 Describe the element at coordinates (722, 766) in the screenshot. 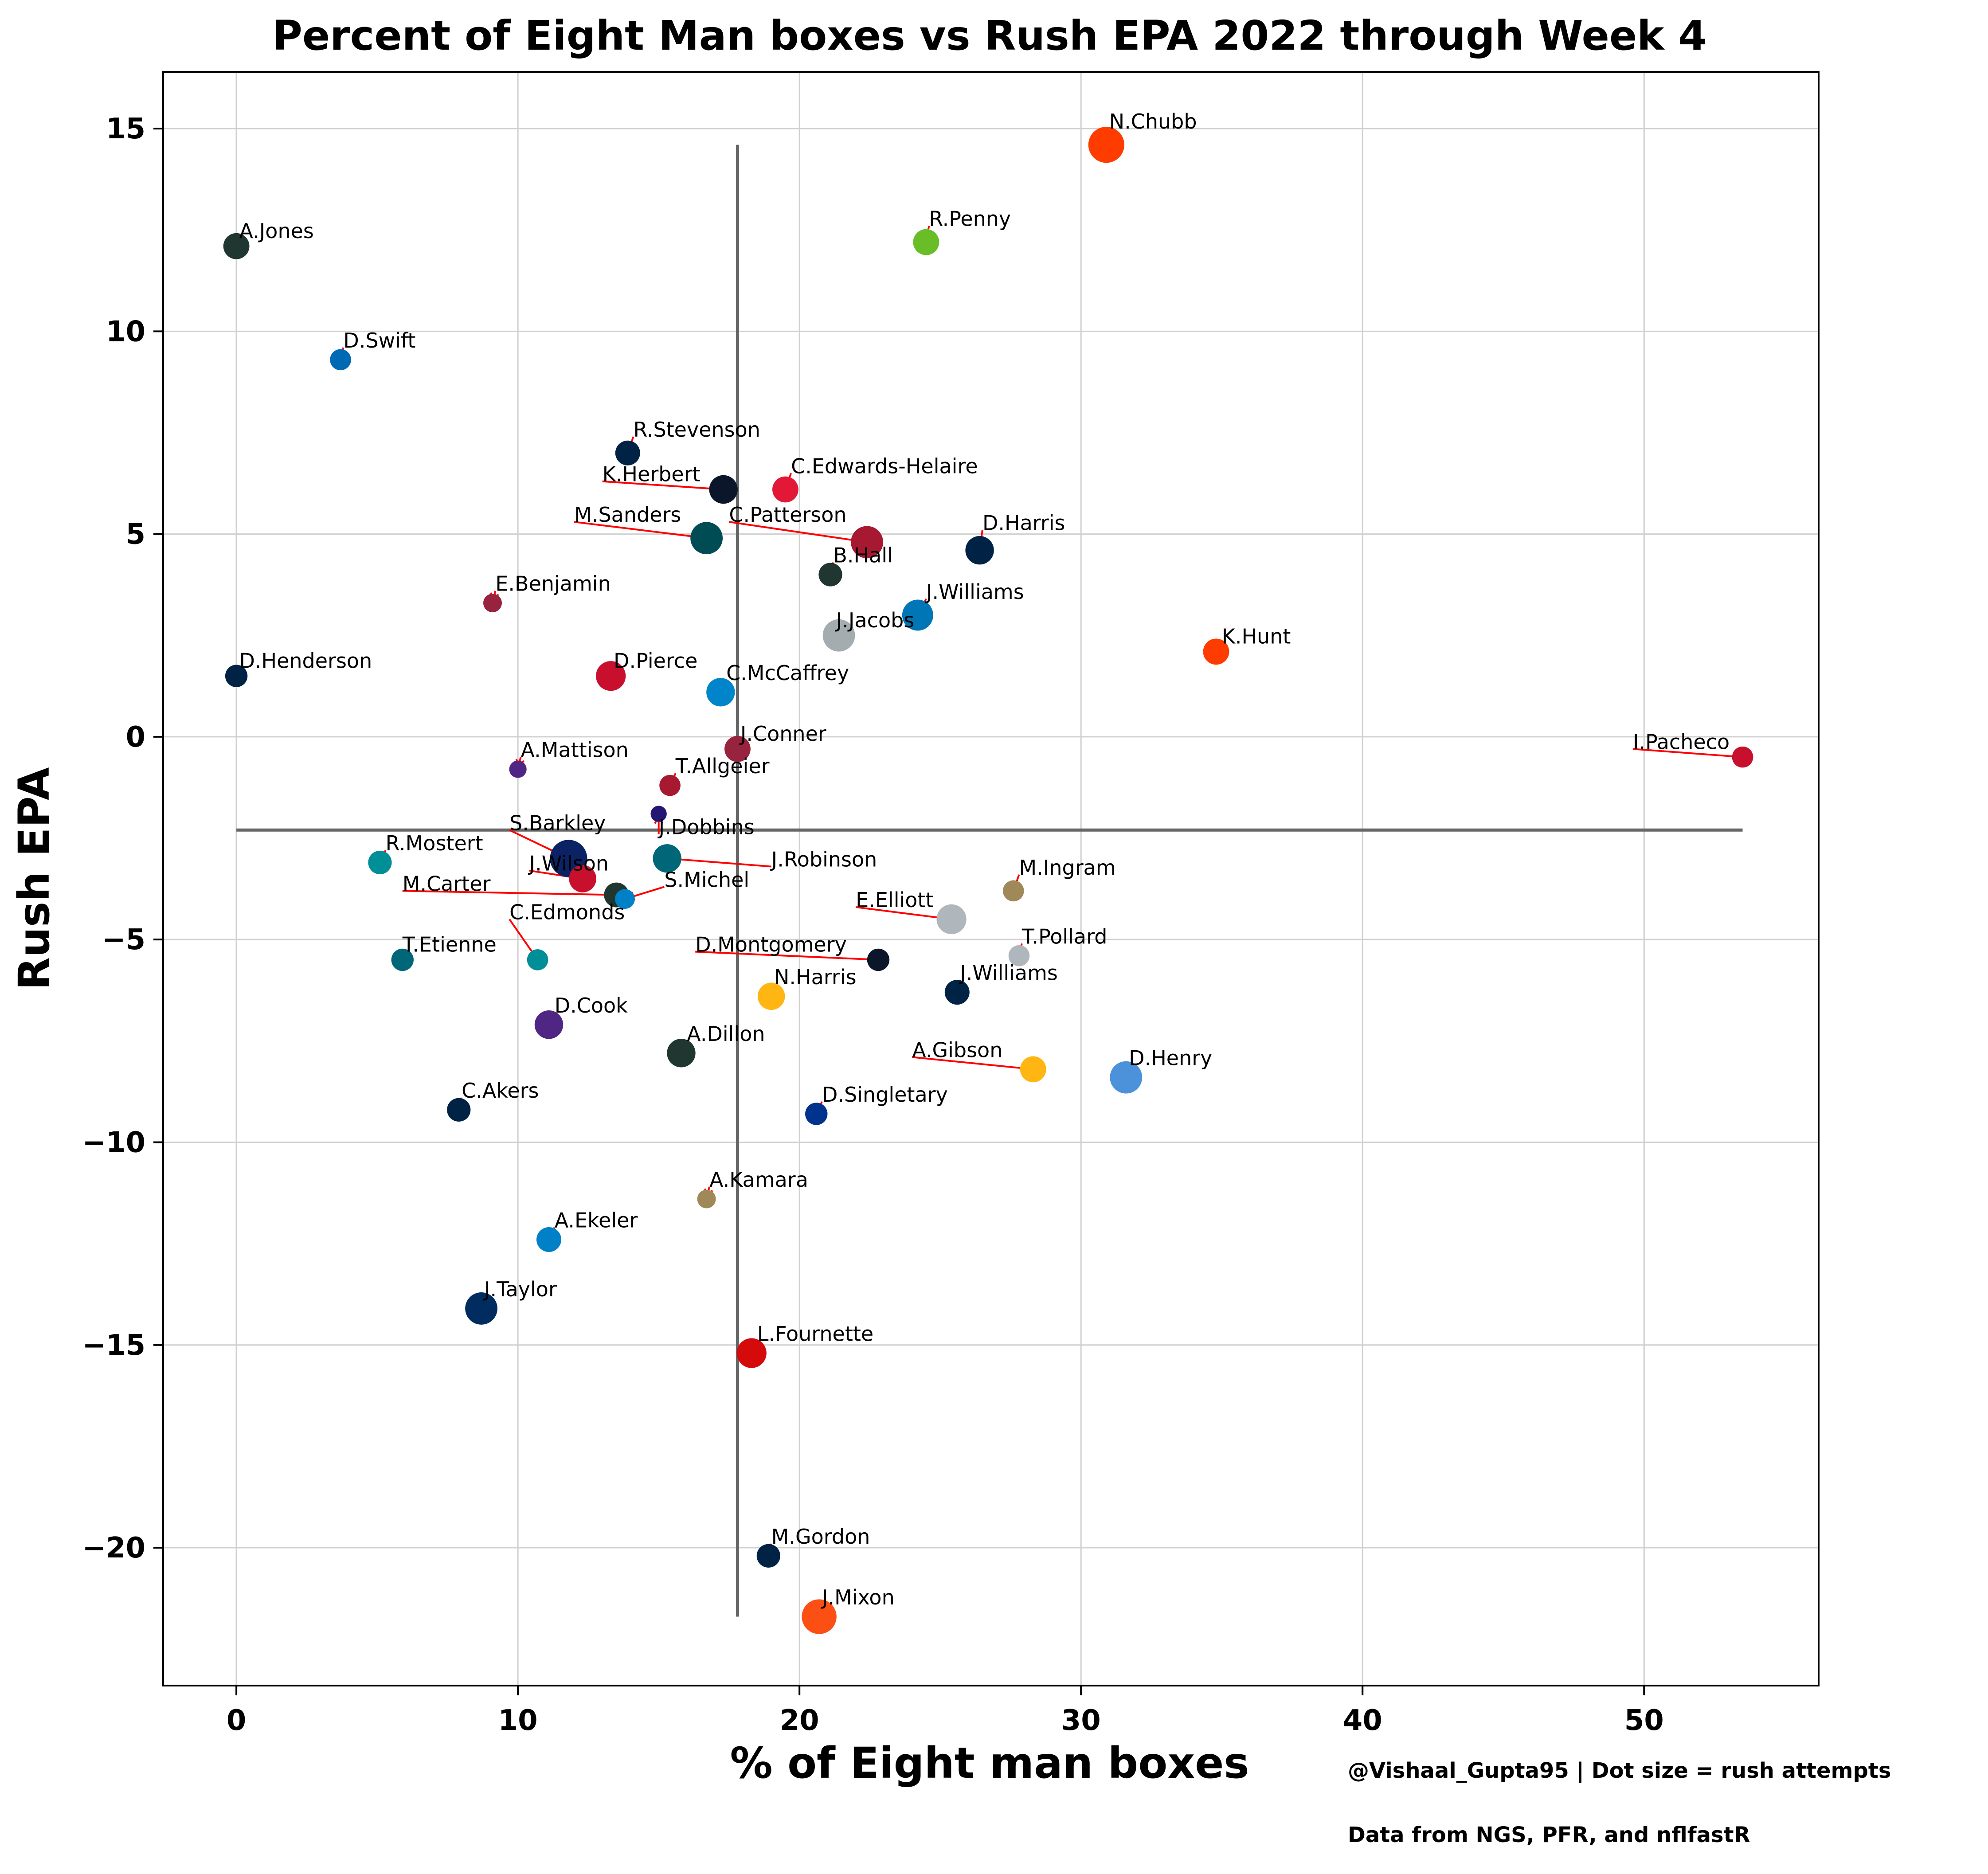

I see `point-label: T.Allgeier` at that location.